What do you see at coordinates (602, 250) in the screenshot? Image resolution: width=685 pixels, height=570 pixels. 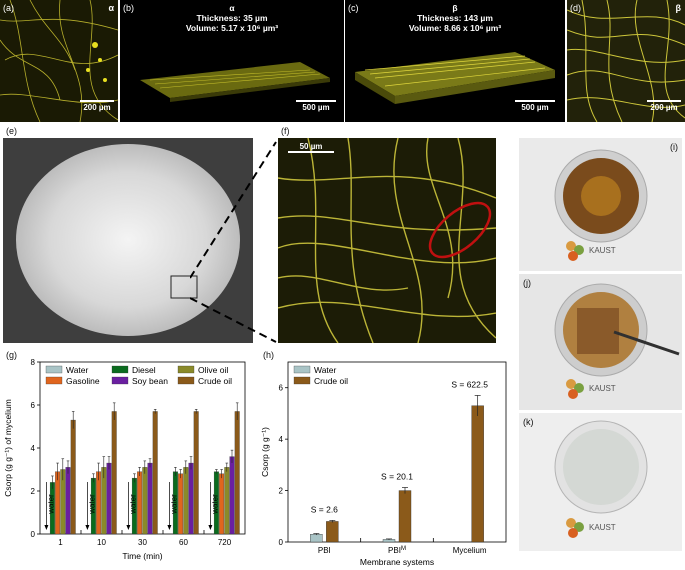 I see `kaust-logo-i: KAUST` at bounding box center [602, 250].